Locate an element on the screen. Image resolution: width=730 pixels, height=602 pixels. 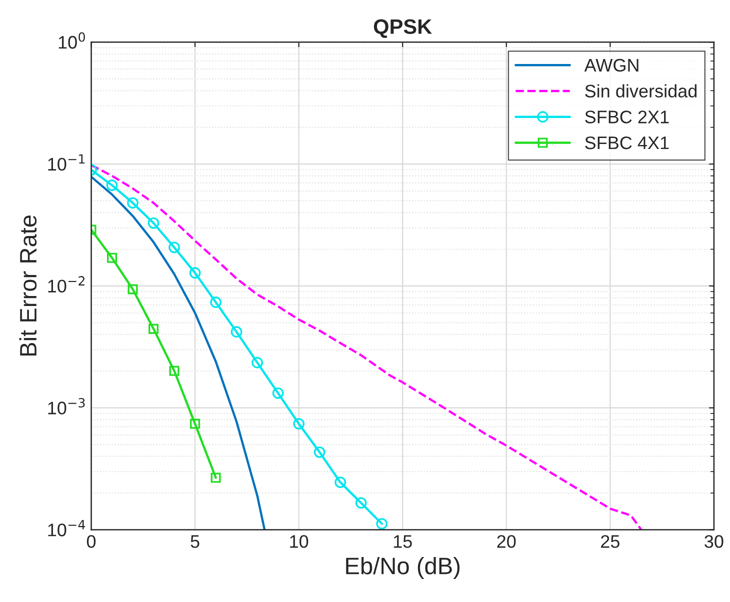
legend-label: SFBC 2X1 is located at coordinates (627, 117).